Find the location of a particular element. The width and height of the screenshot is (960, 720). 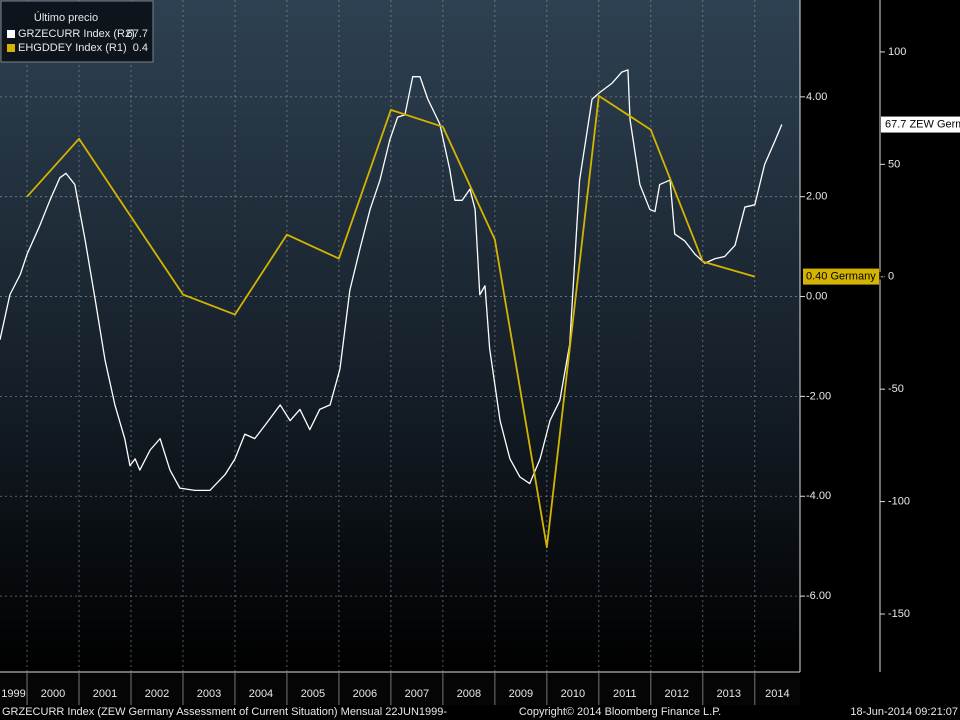

y2-tick-label: -150 is located at coordinates (899, 614).